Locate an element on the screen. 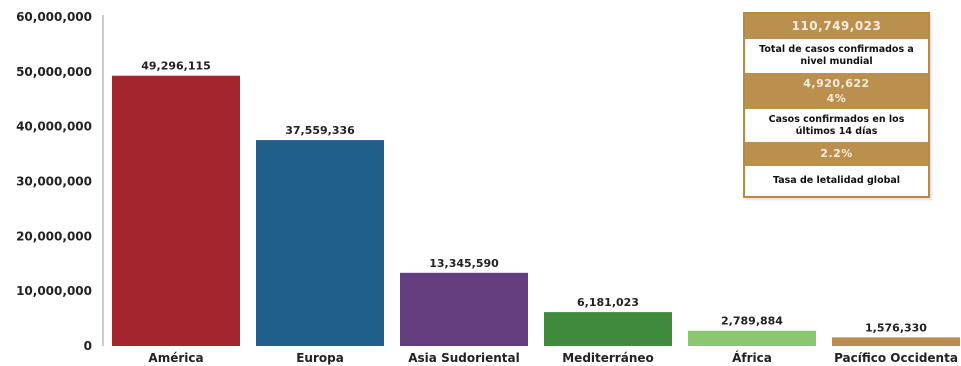 This screenshot has width=961, height=366. letality-rate-label: Tasa de letalidad global is located at coordinates (836, 181).